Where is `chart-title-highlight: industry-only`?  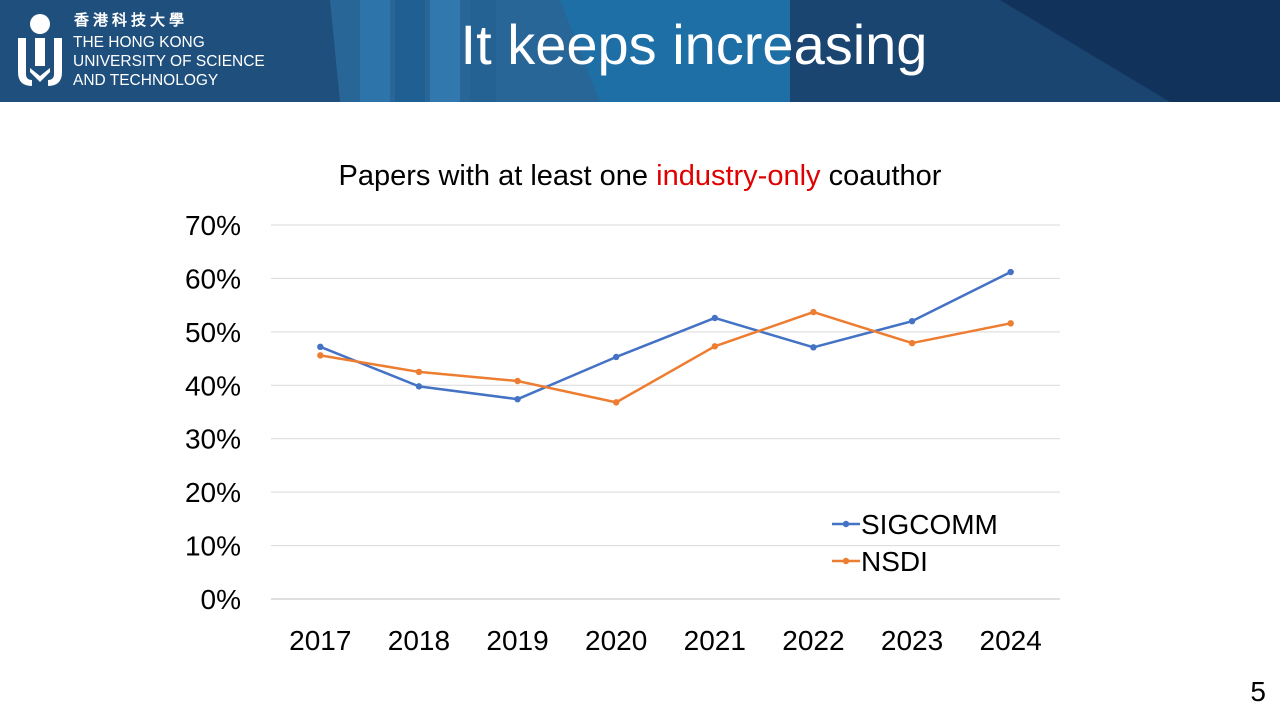
chart-title-highlight: industry-only is located at coordinates (738, 176).